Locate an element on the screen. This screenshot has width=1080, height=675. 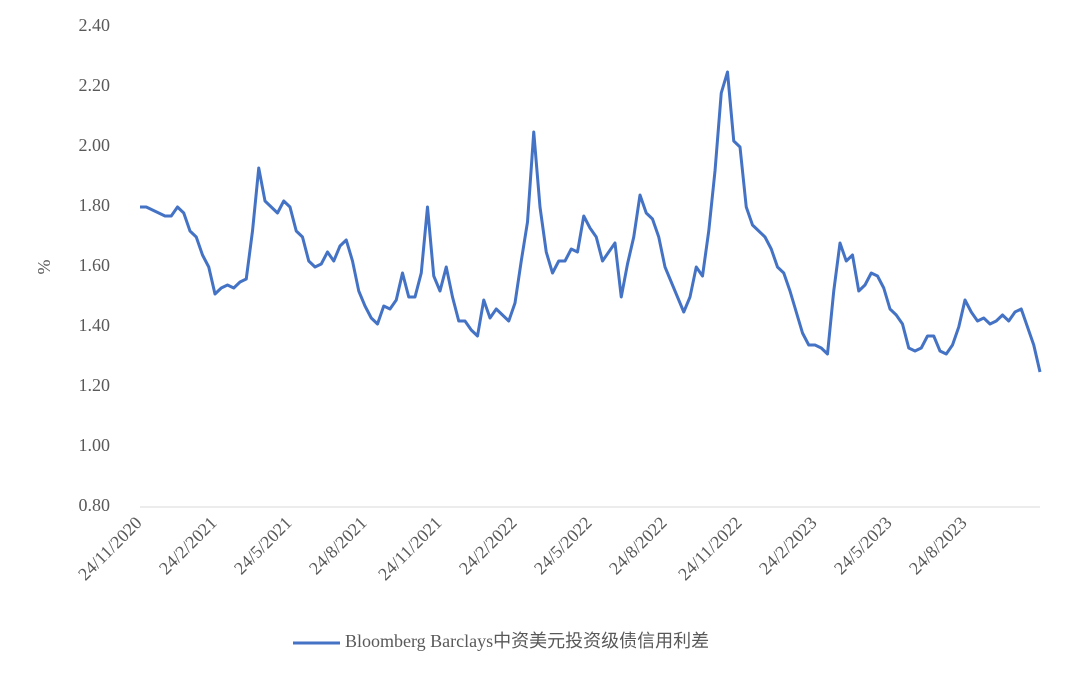
x-tick-label: 24/2/2023 is located at coordinates (788, 546).